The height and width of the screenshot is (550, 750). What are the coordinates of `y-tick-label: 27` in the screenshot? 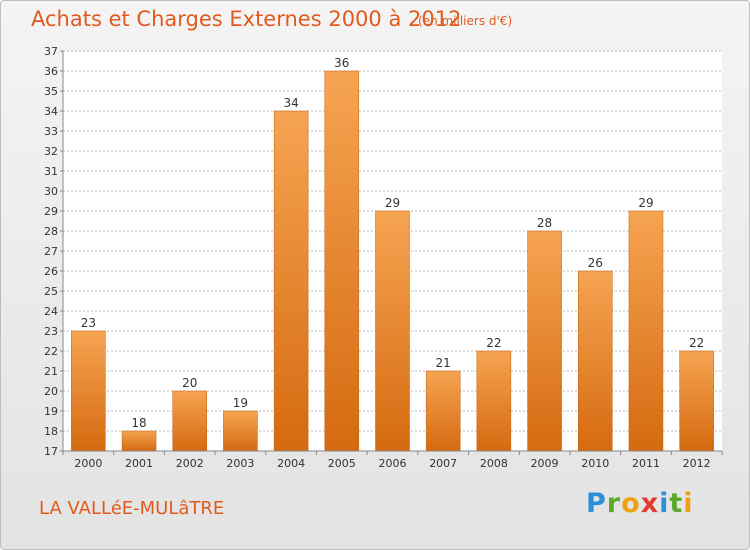 It's located at (51, 251).